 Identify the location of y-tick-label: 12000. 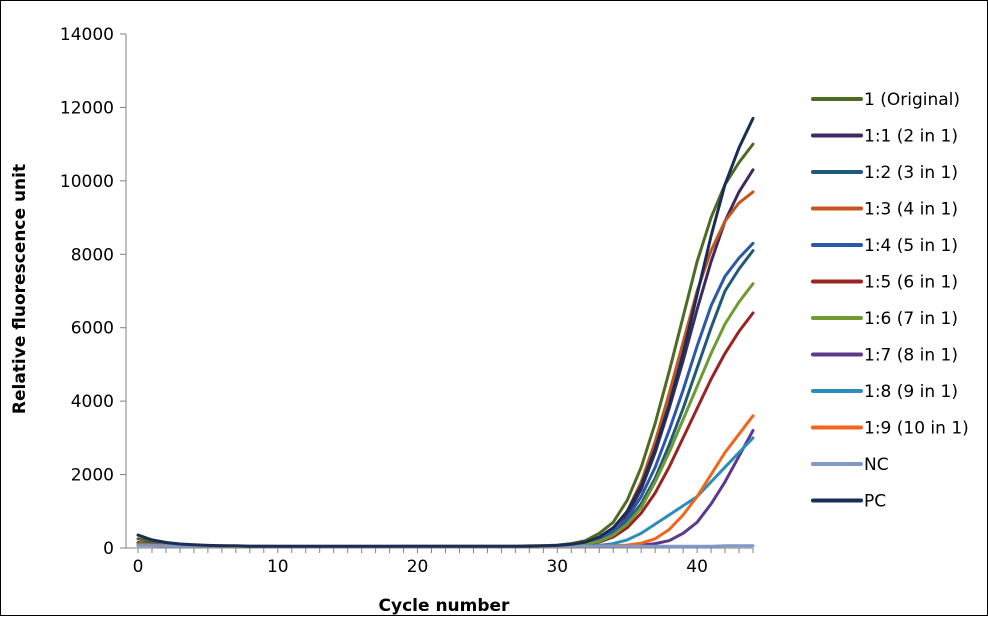
(87, 108).